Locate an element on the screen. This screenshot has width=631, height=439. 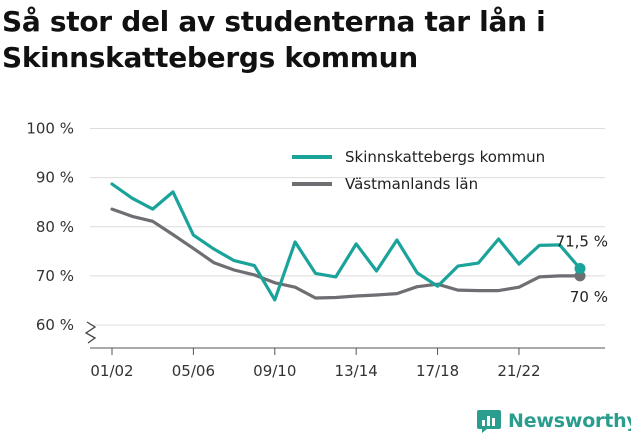
newsworthy-logo: Newsworthy is located at coordinates (553, 421).